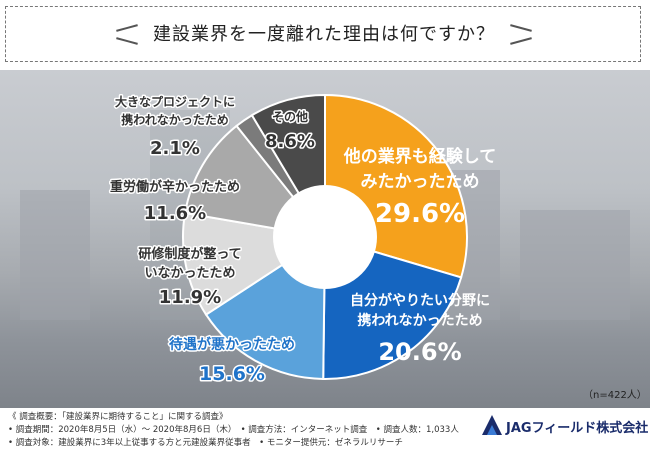 Image resolution: width=650 pixels, height=450 pixels. What do you see at coordinates (420, 182) in the screenshot?
I see `slice-label-0-line2: みたかったため` at bounding box center [420, 182].